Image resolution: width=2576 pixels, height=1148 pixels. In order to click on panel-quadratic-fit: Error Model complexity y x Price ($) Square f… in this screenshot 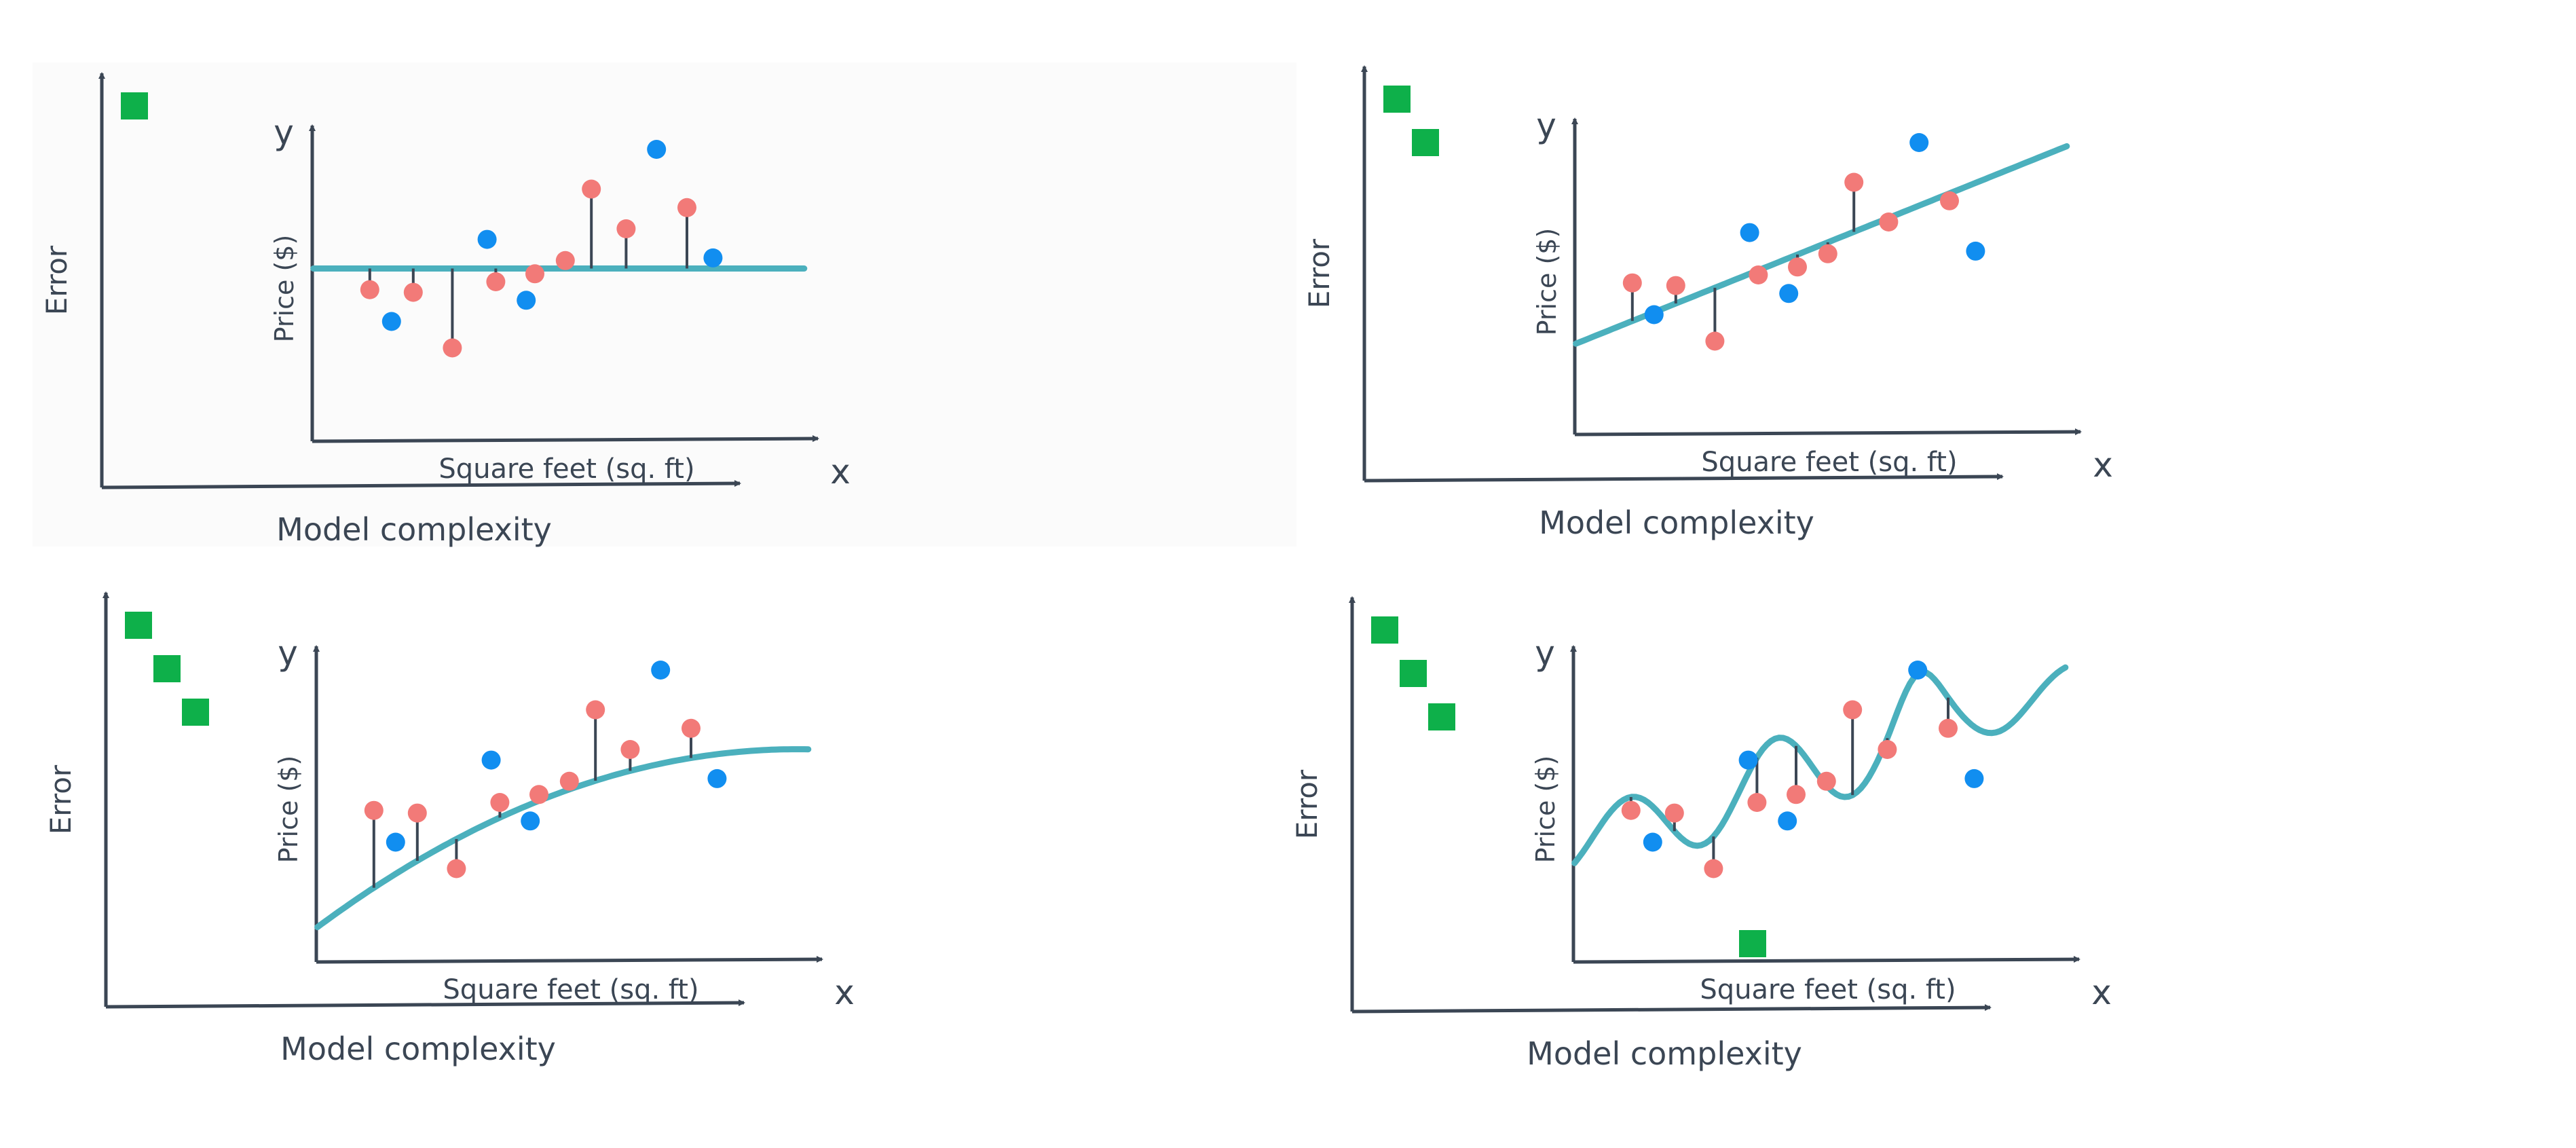, I will do `click(450, 829)`.